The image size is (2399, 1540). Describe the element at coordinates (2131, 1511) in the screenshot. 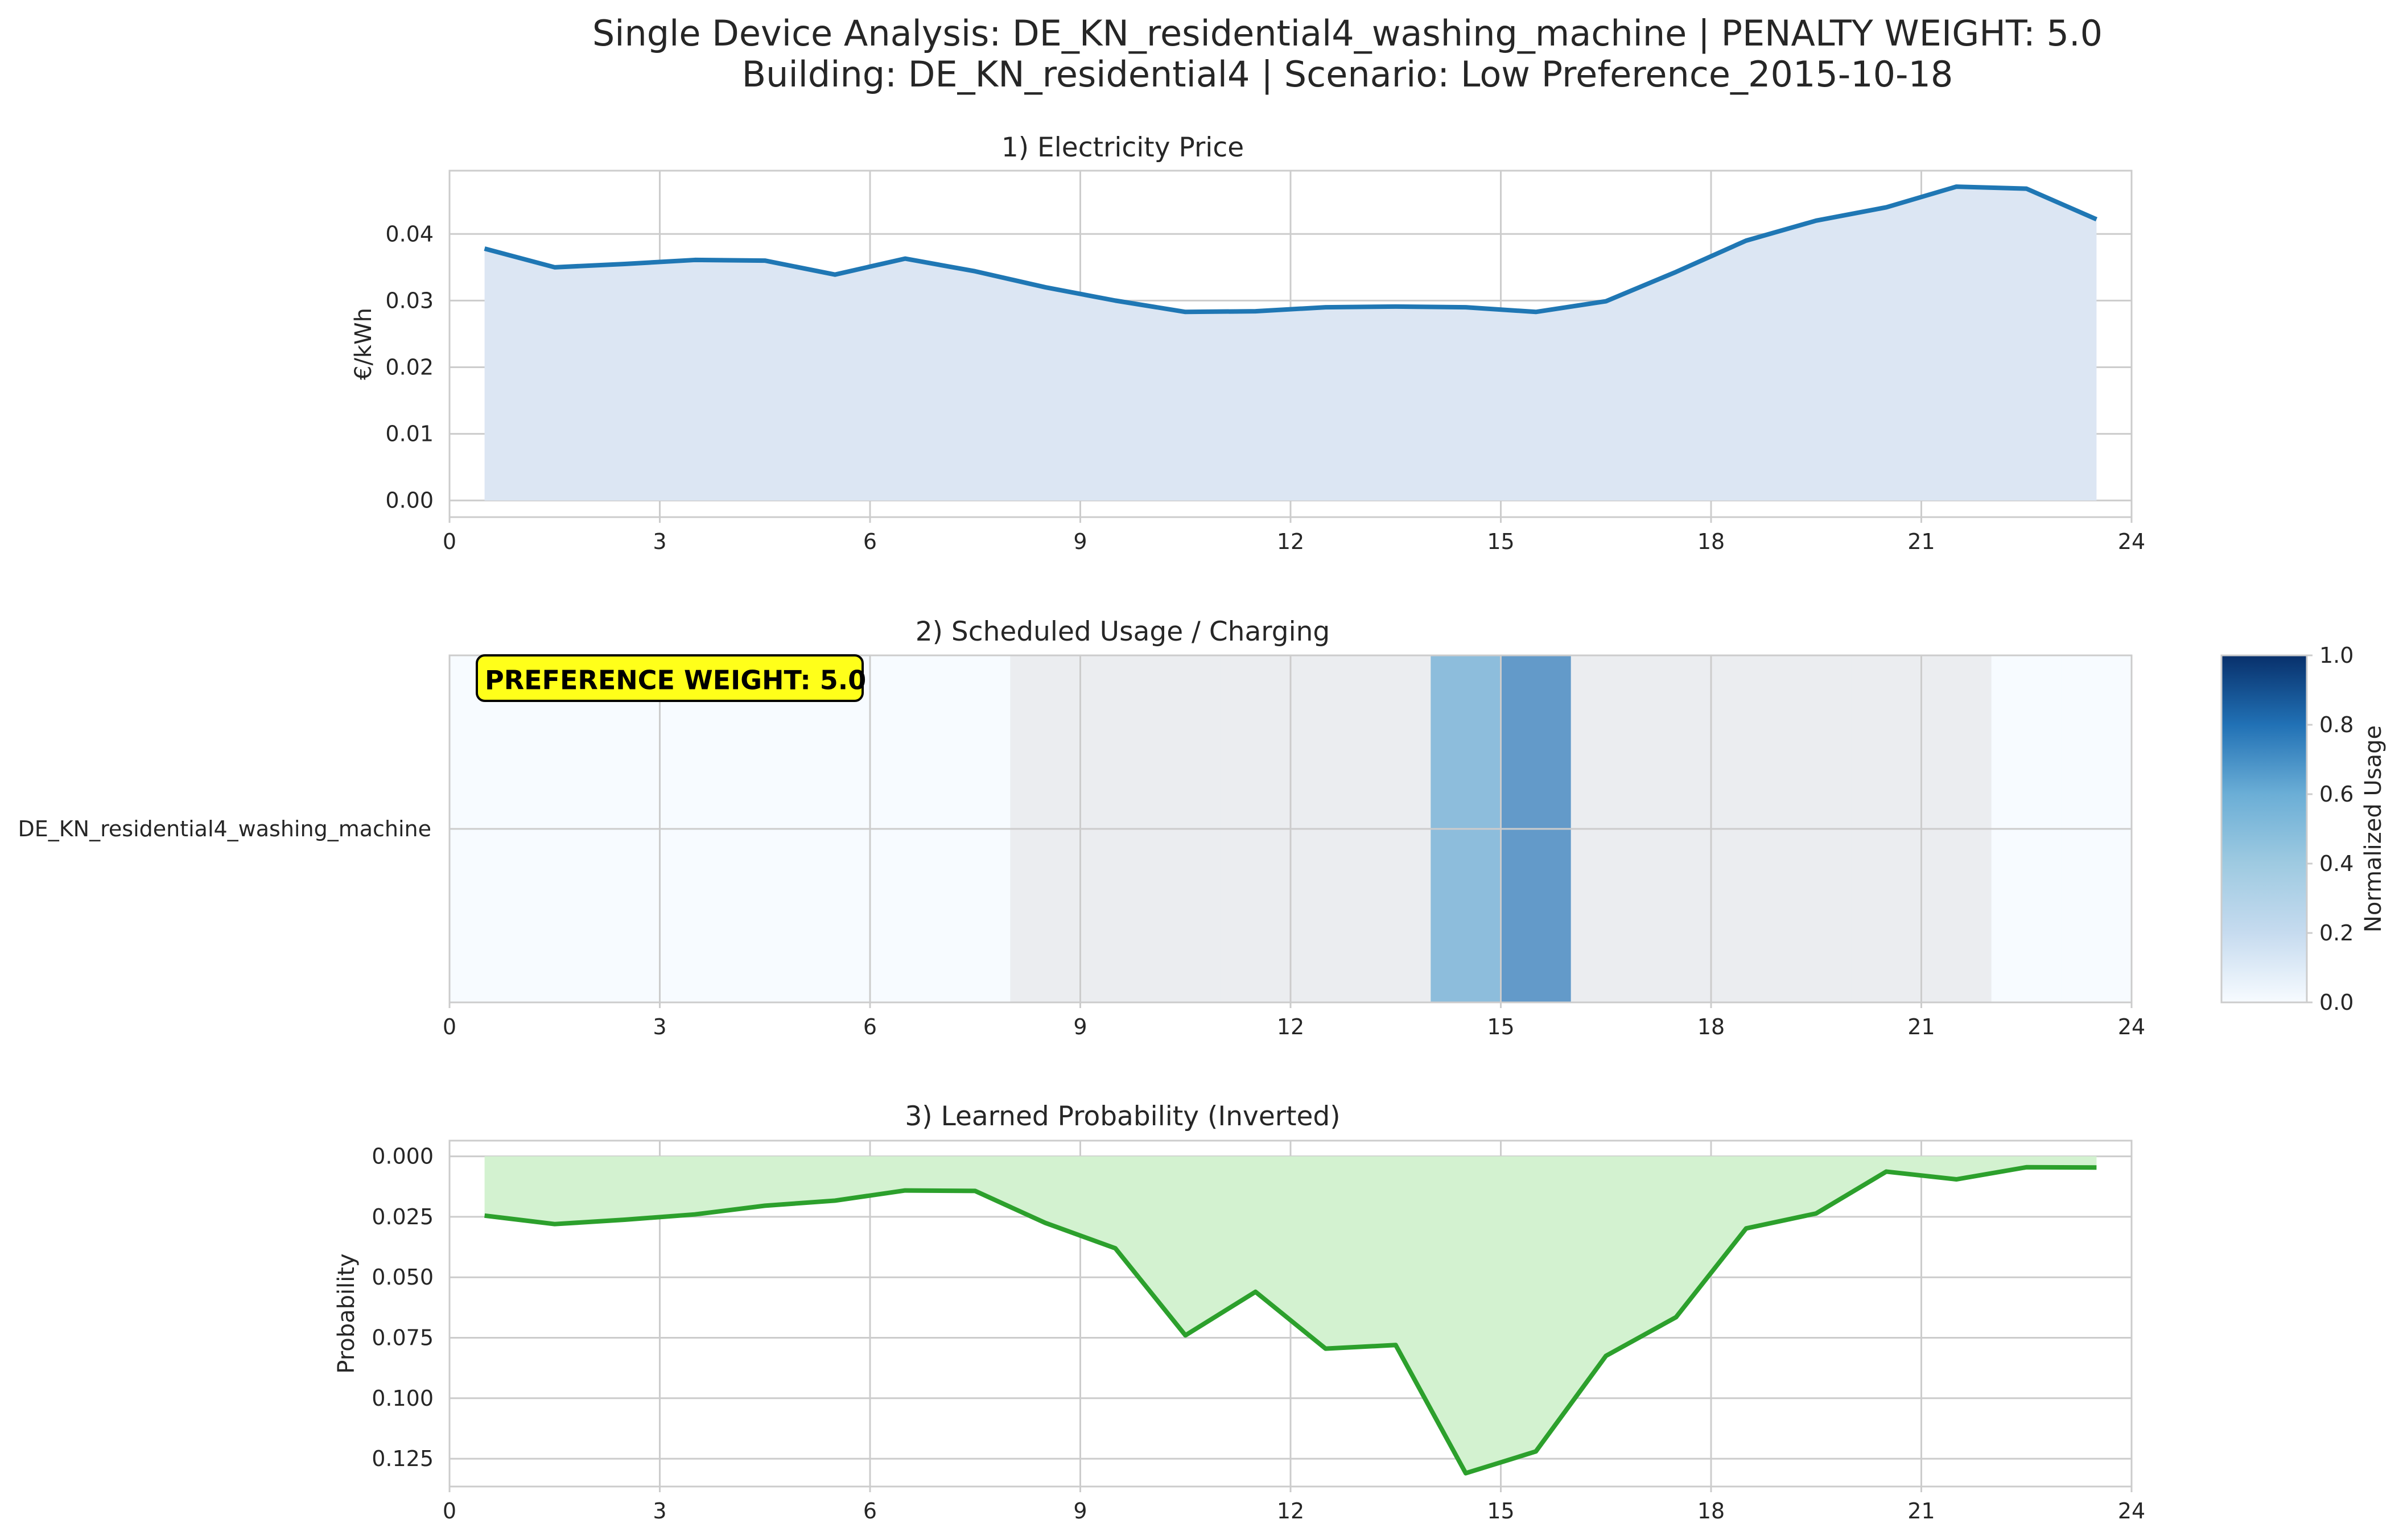

I see `probability-xtick-label: 24` at that location.